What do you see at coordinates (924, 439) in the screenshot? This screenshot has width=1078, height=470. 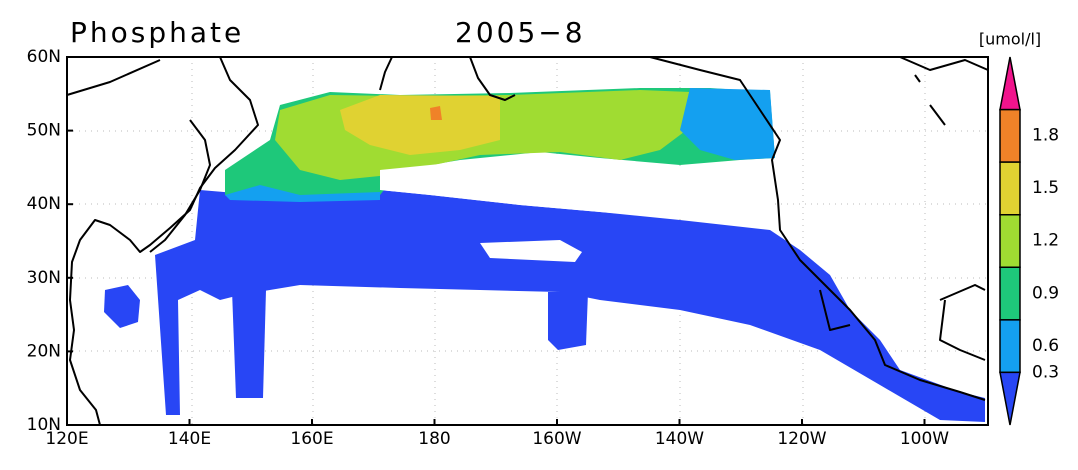 I see `x-tick-label: 100W` at bounding box center [924, 439].